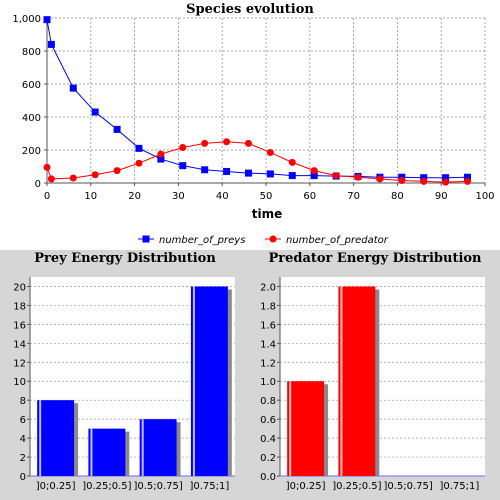 The image size is (500, 500). What do you see at coordinates (56, 486) in the screenshot?
I see `prey-category-label: ]0;0.25]` at bounding box center [56, 486].